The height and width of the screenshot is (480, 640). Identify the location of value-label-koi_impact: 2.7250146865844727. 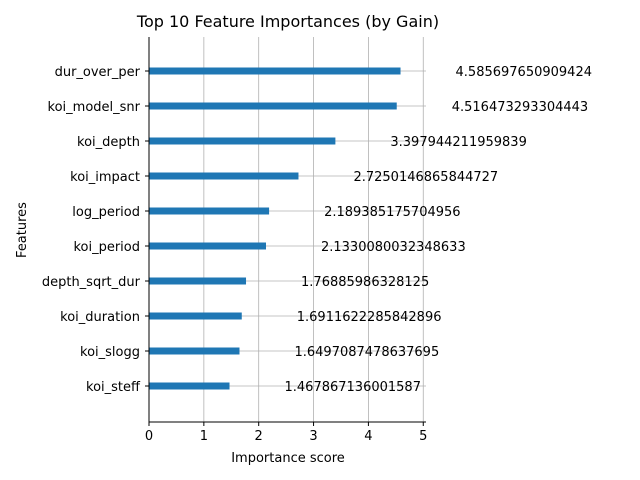
(425, 177).